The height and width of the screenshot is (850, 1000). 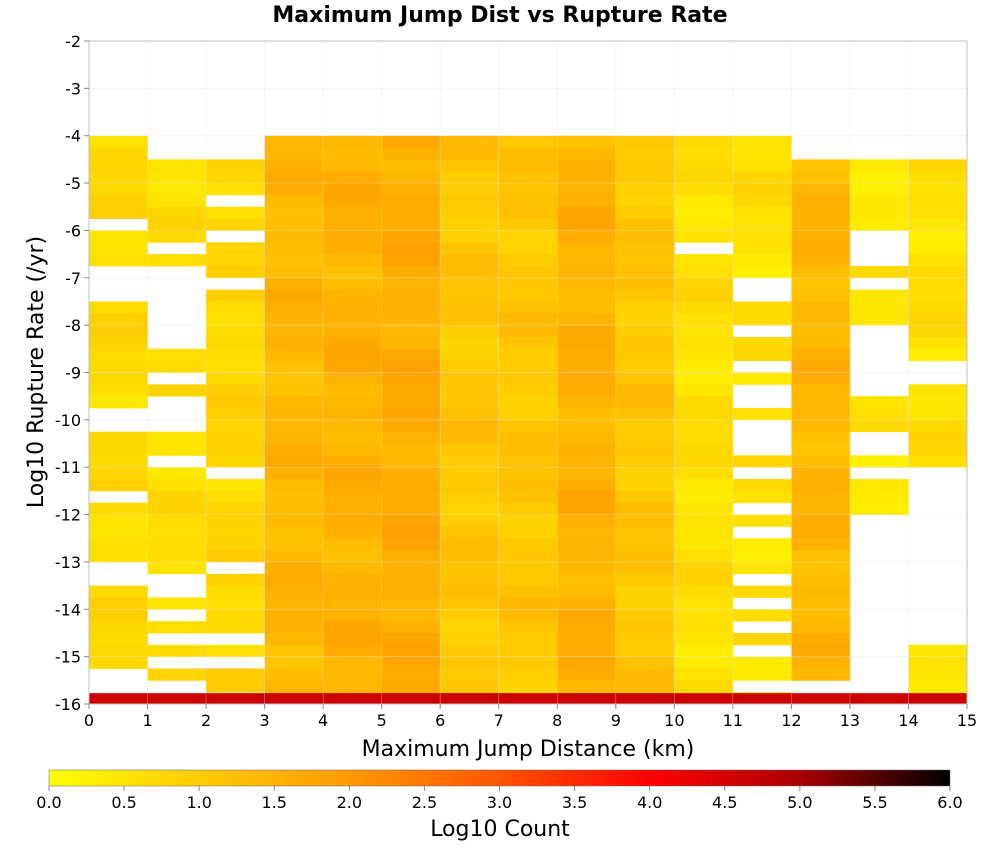 What do you see at coordinates (499, 15) in the screenshot?
I see `chart-title: Maximum Jump Dist vs Rupture Rate` at bounding box center [499, 15].